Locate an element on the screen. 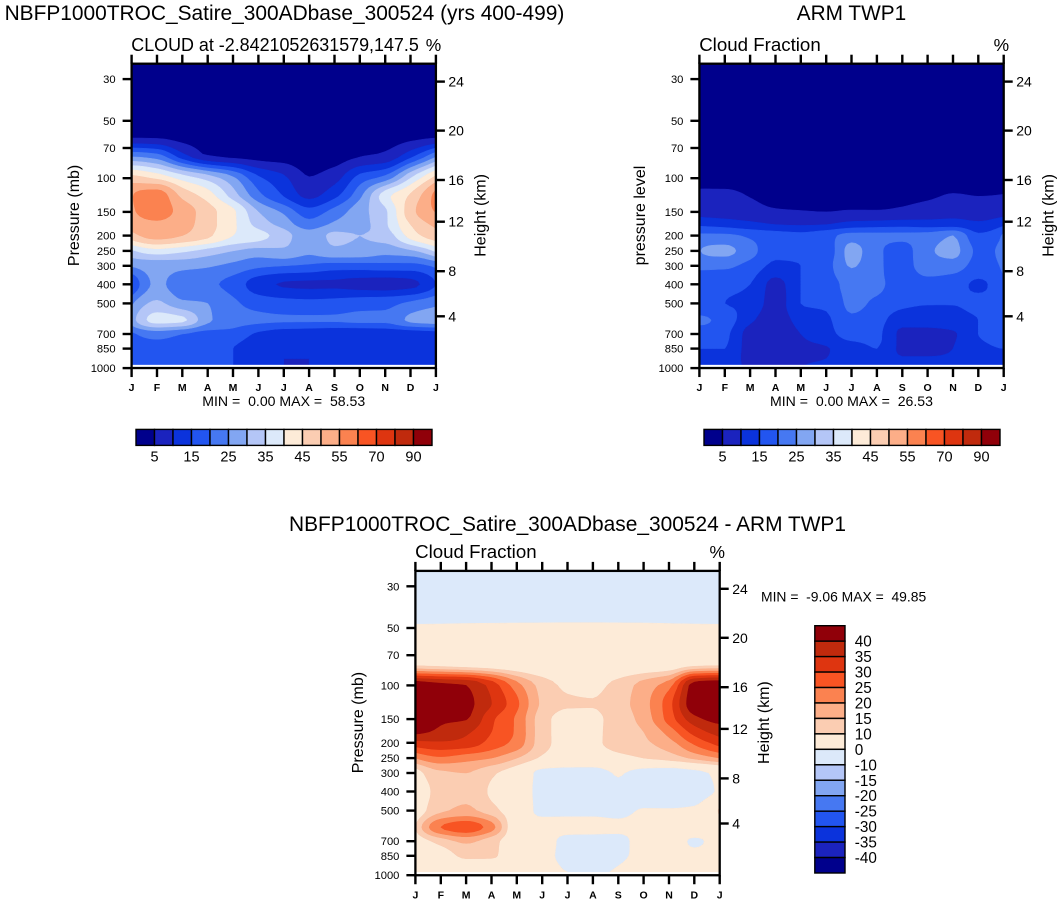  svg-text: 40 is located at coordinates (863, 642).